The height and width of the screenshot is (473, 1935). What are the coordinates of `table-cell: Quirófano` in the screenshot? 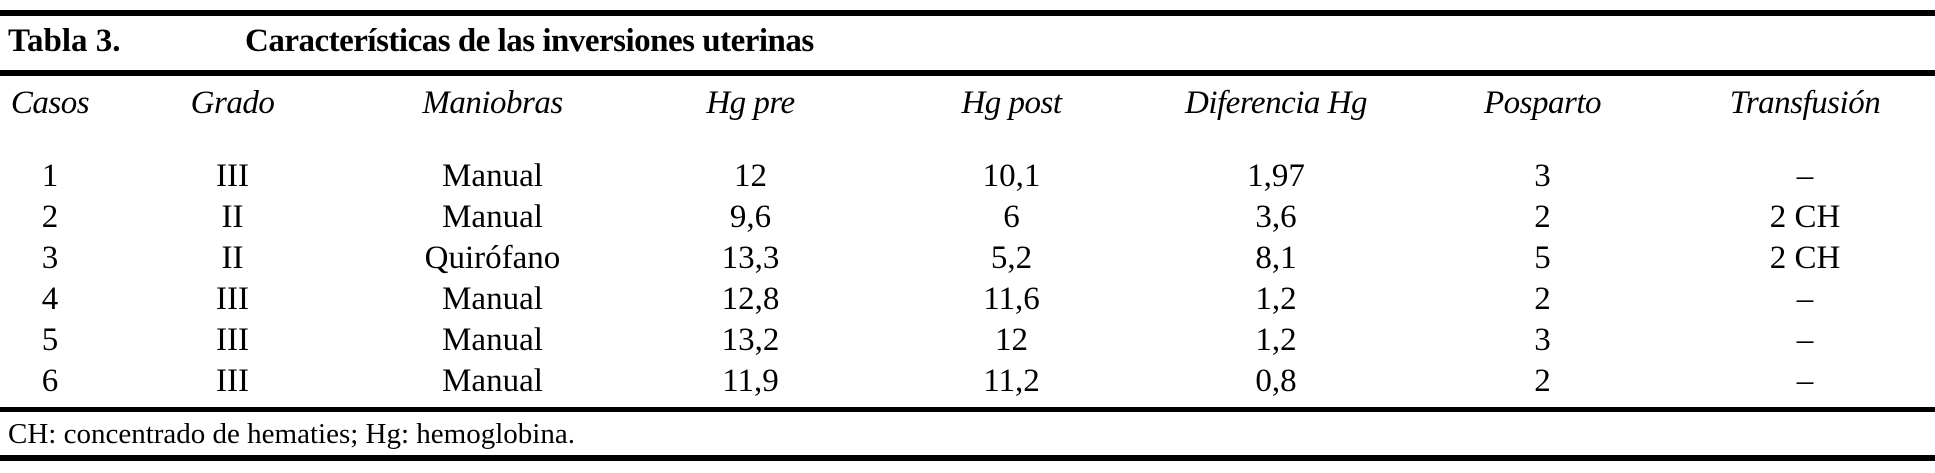 It's located at (492, 258).